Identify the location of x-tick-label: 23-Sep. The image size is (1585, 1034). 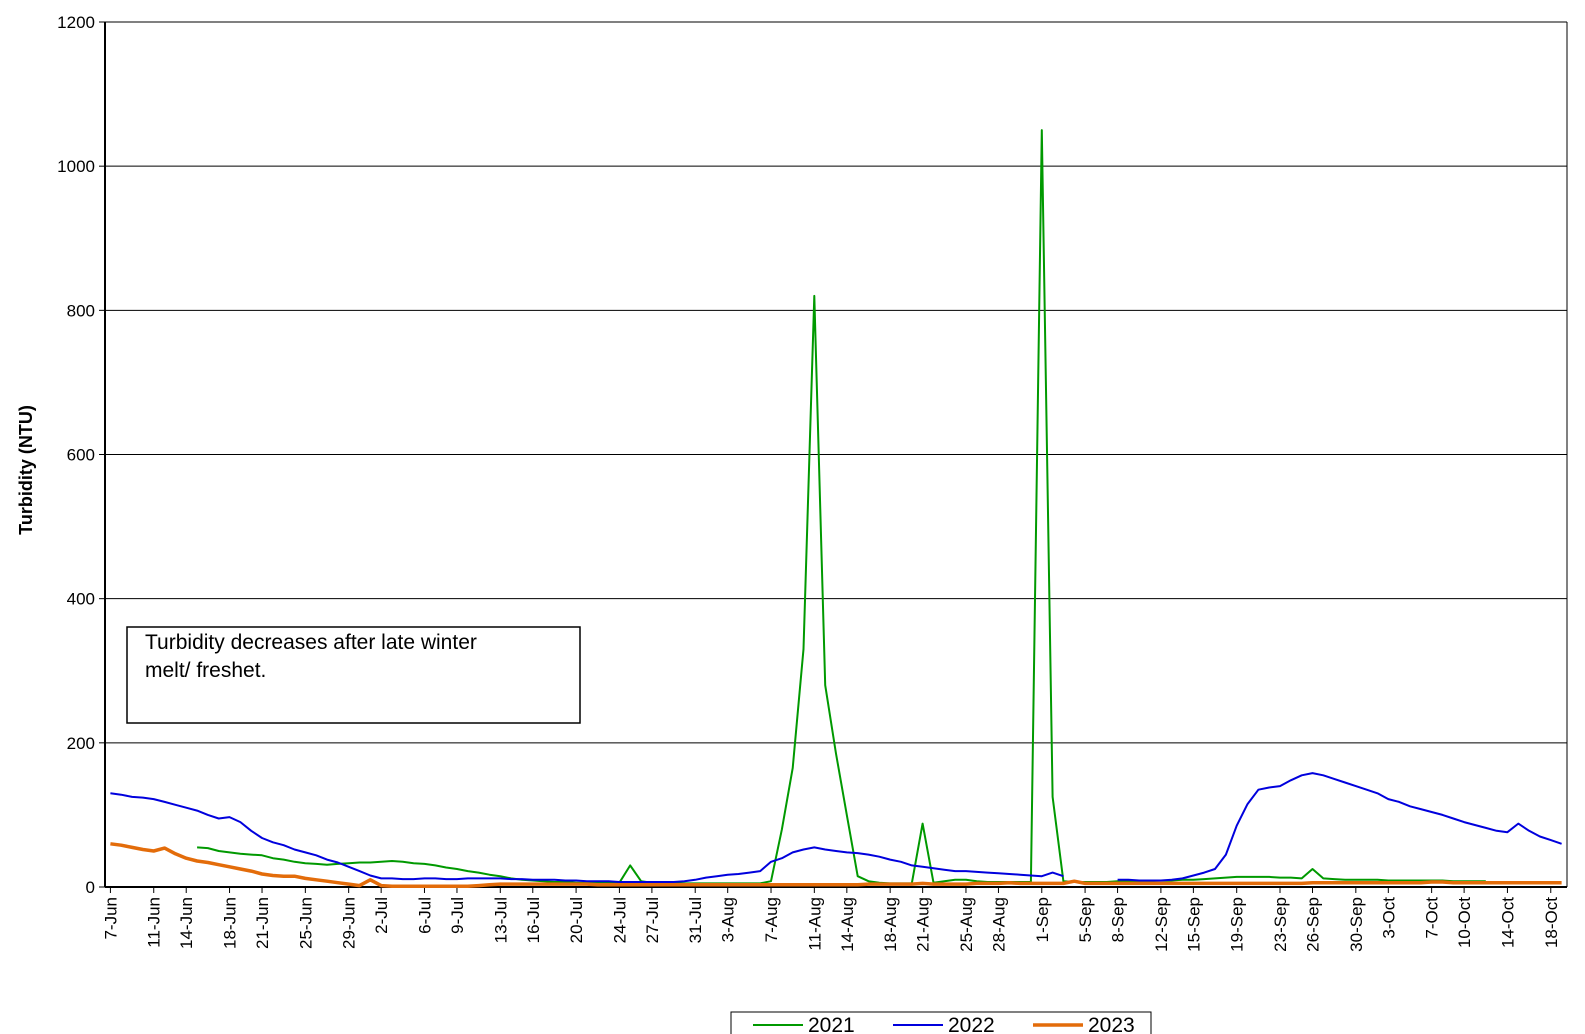
(1280, 924).